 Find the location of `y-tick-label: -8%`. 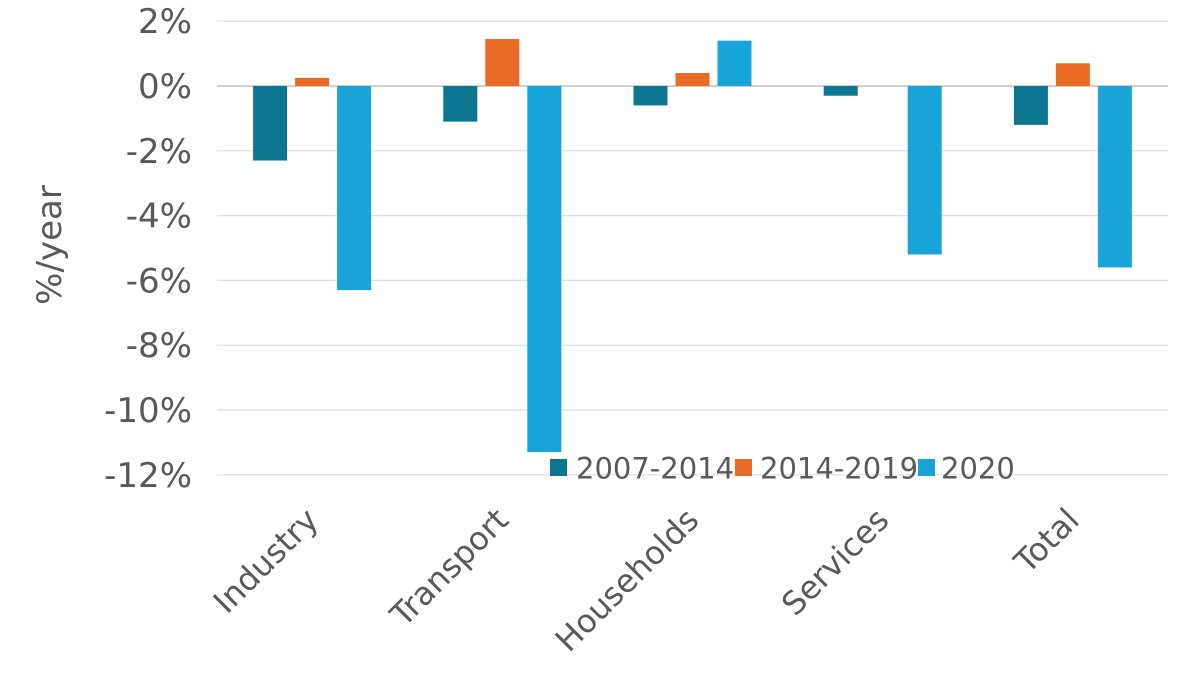

y-tick-label: -8% is located at coordinates (159, 346).